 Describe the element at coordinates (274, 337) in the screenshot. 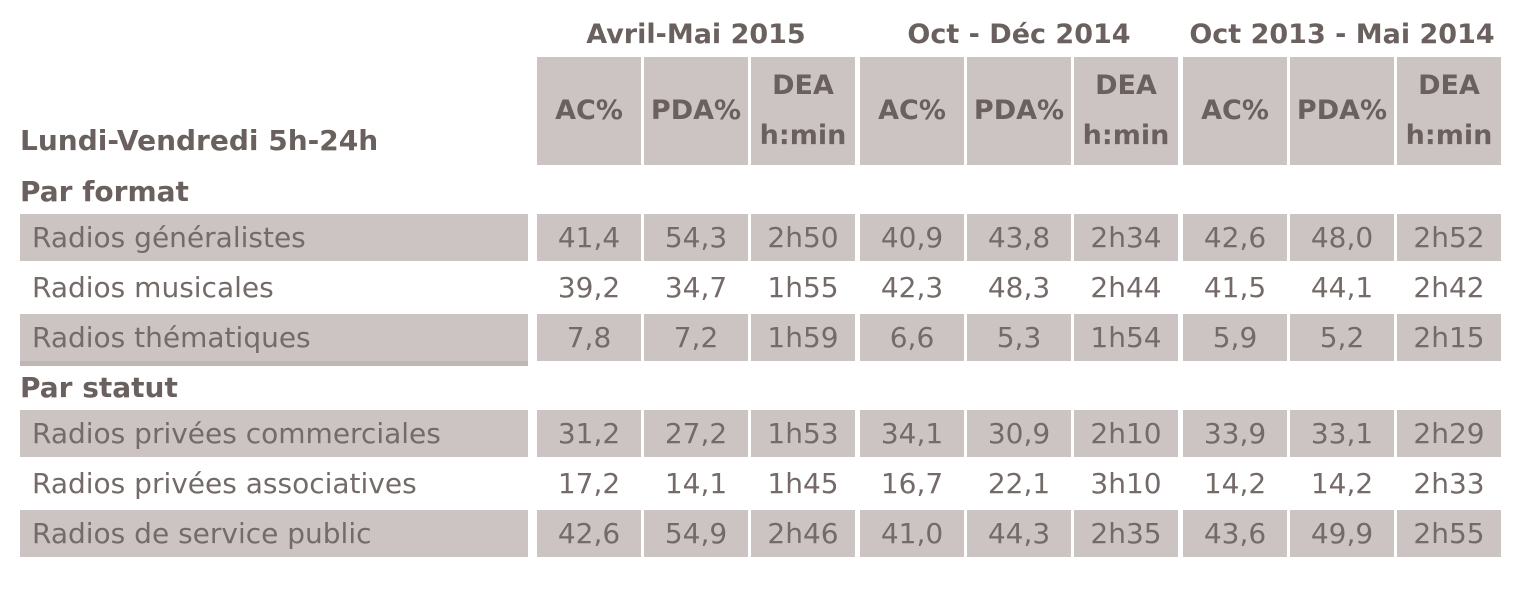

I see `row-label: Radios thématiques` at that location.